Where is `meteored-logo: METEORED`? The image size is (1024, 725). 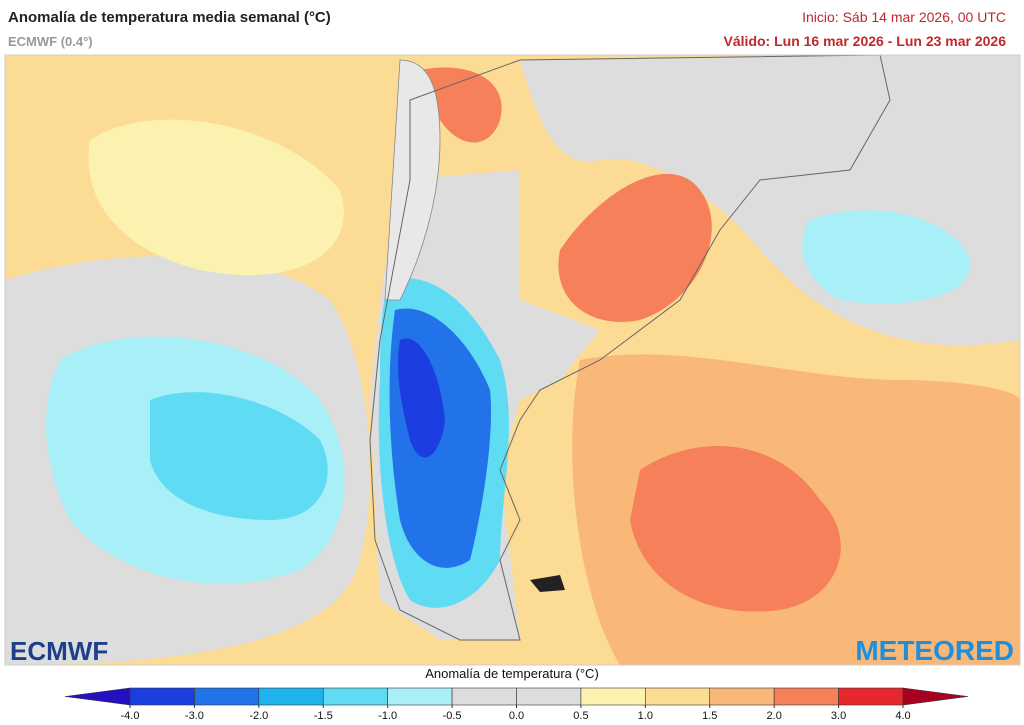 meteored-logo: METEORED is located at coordinates (934, 650).